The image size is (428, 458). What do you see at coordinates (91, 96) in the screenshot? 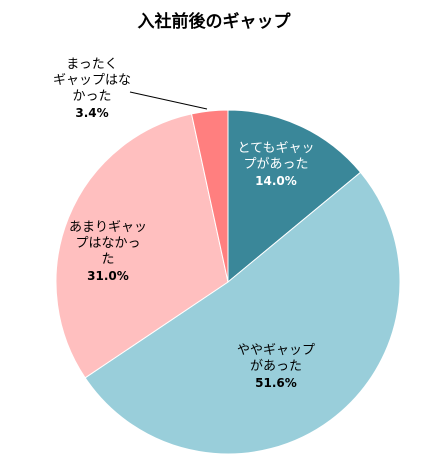
I see `pie-label-3-line-2: かった` at bounding box center [91, 96].